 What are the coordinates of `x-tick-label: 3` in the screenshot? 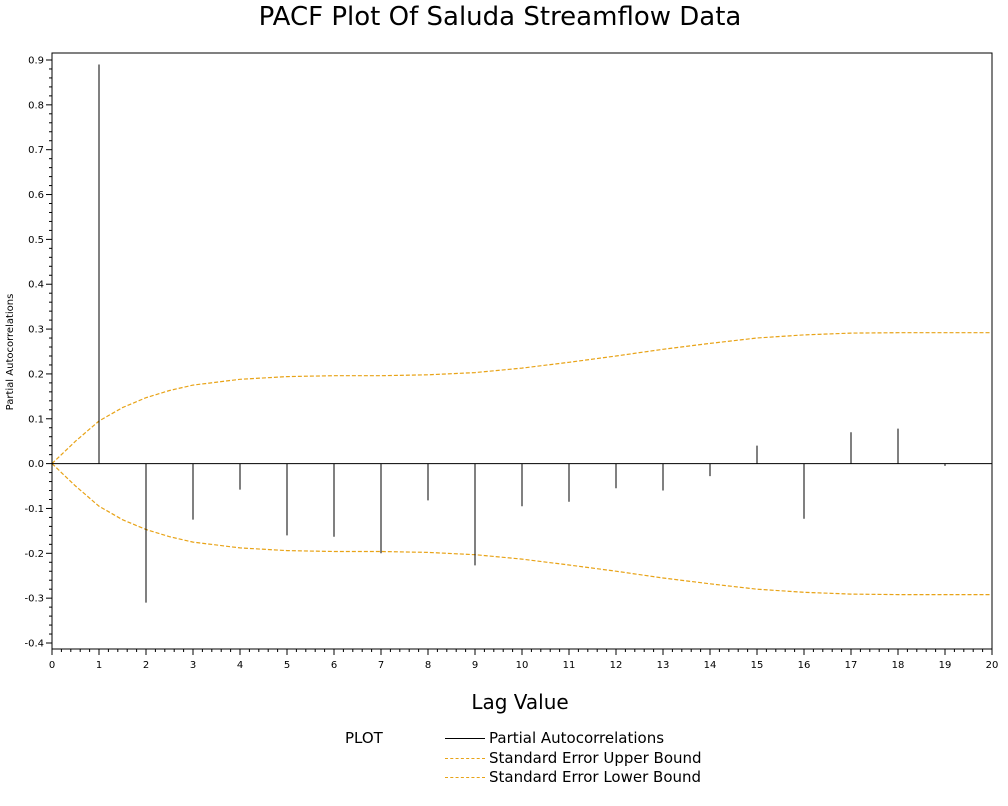 It's located at (193, 665).